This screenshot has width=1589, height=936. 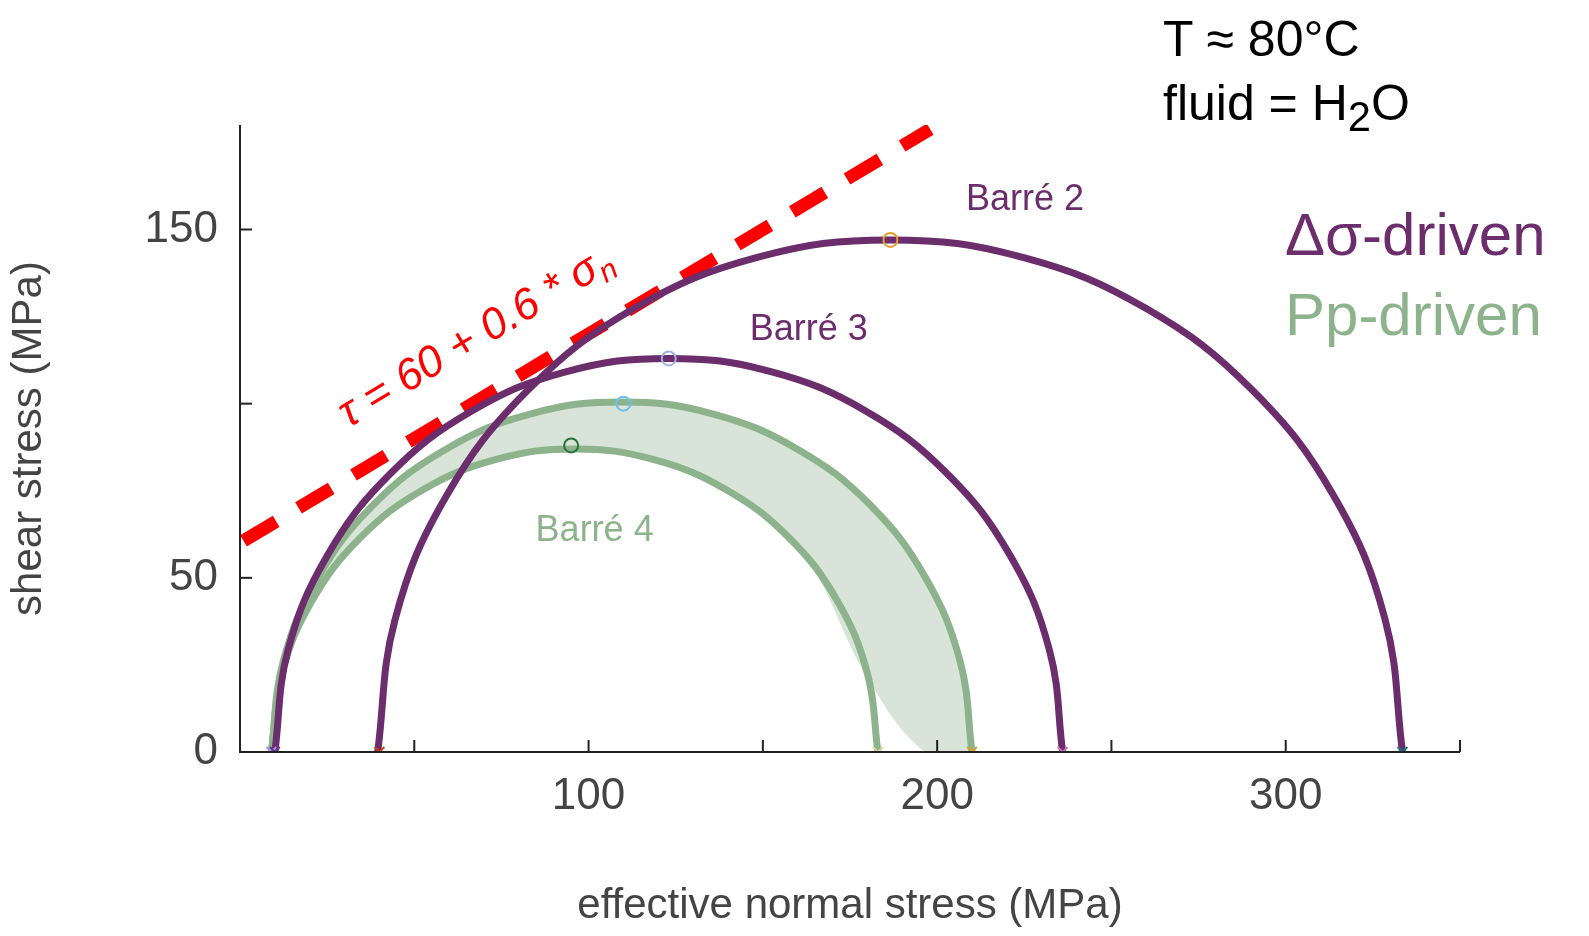 What do you see at coordinates (1261, 39) in the screenshot?
I see `text: T ≈ 80°C` at bounding box center [1261, 39].